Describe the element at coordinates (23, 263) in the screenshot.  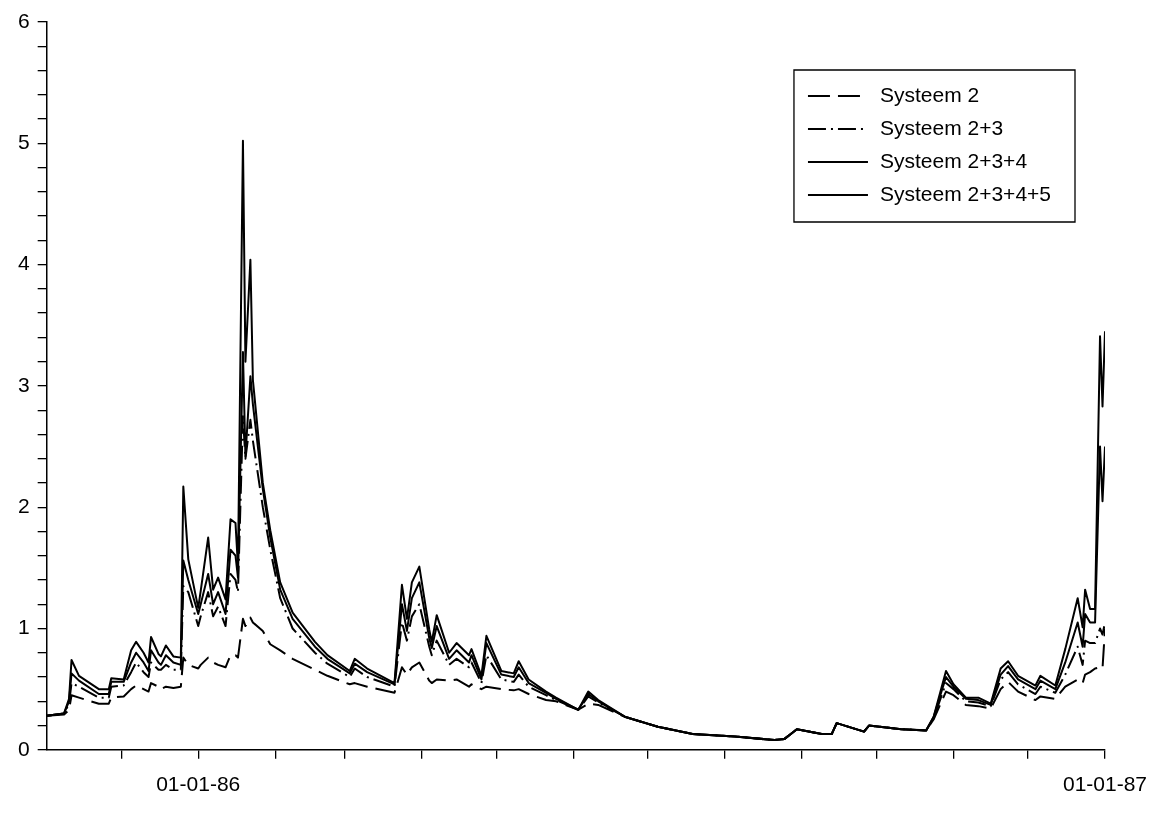
I see `y-tick-label: 4` at that location.